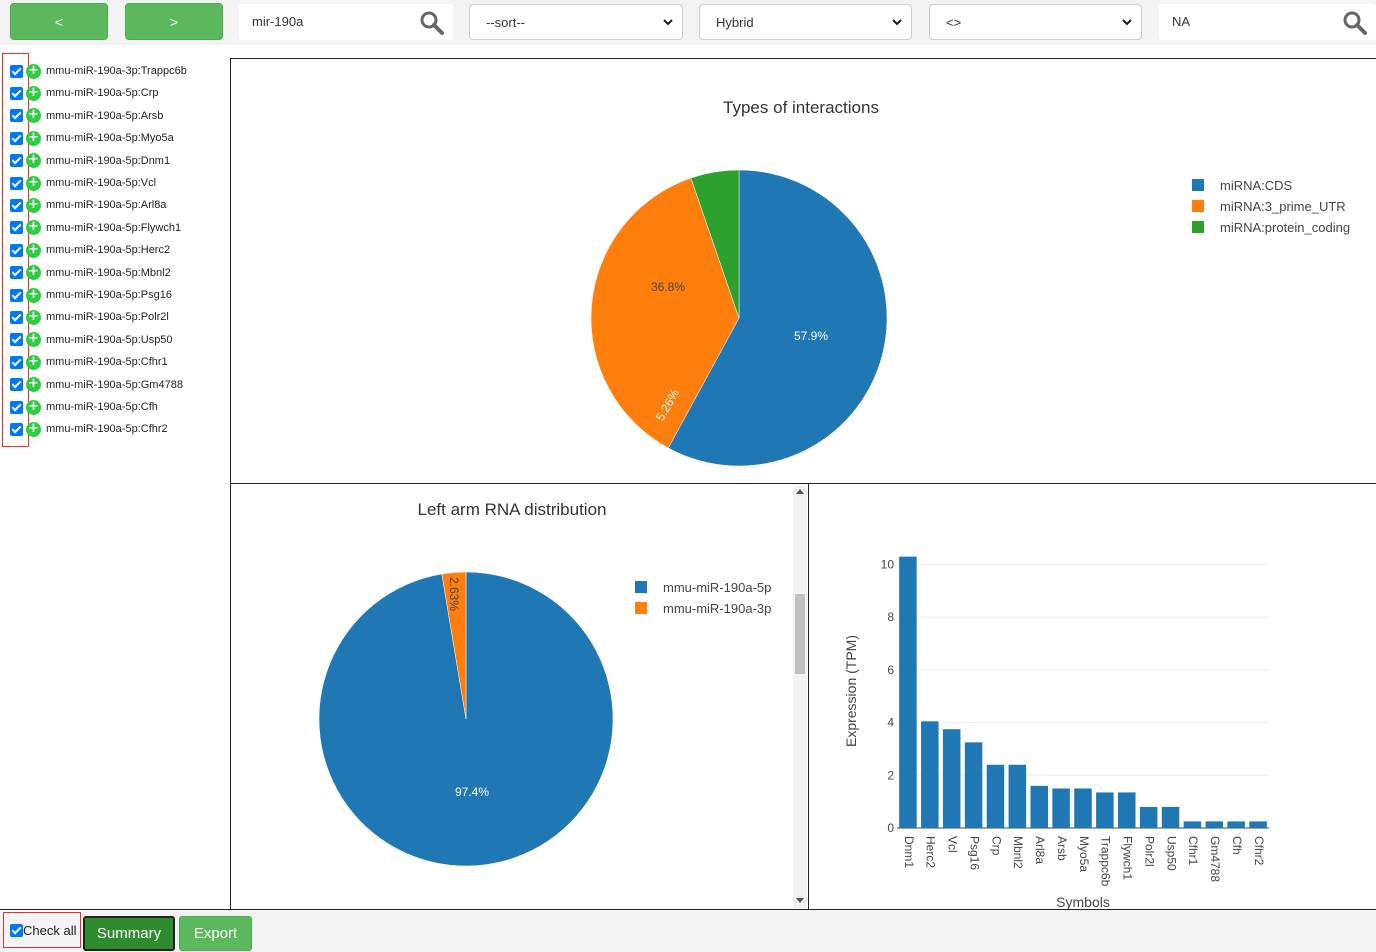 The image size is (1376, 952). I want to click on legend-label: miRNA:protein_coding, so click(1285, 227).